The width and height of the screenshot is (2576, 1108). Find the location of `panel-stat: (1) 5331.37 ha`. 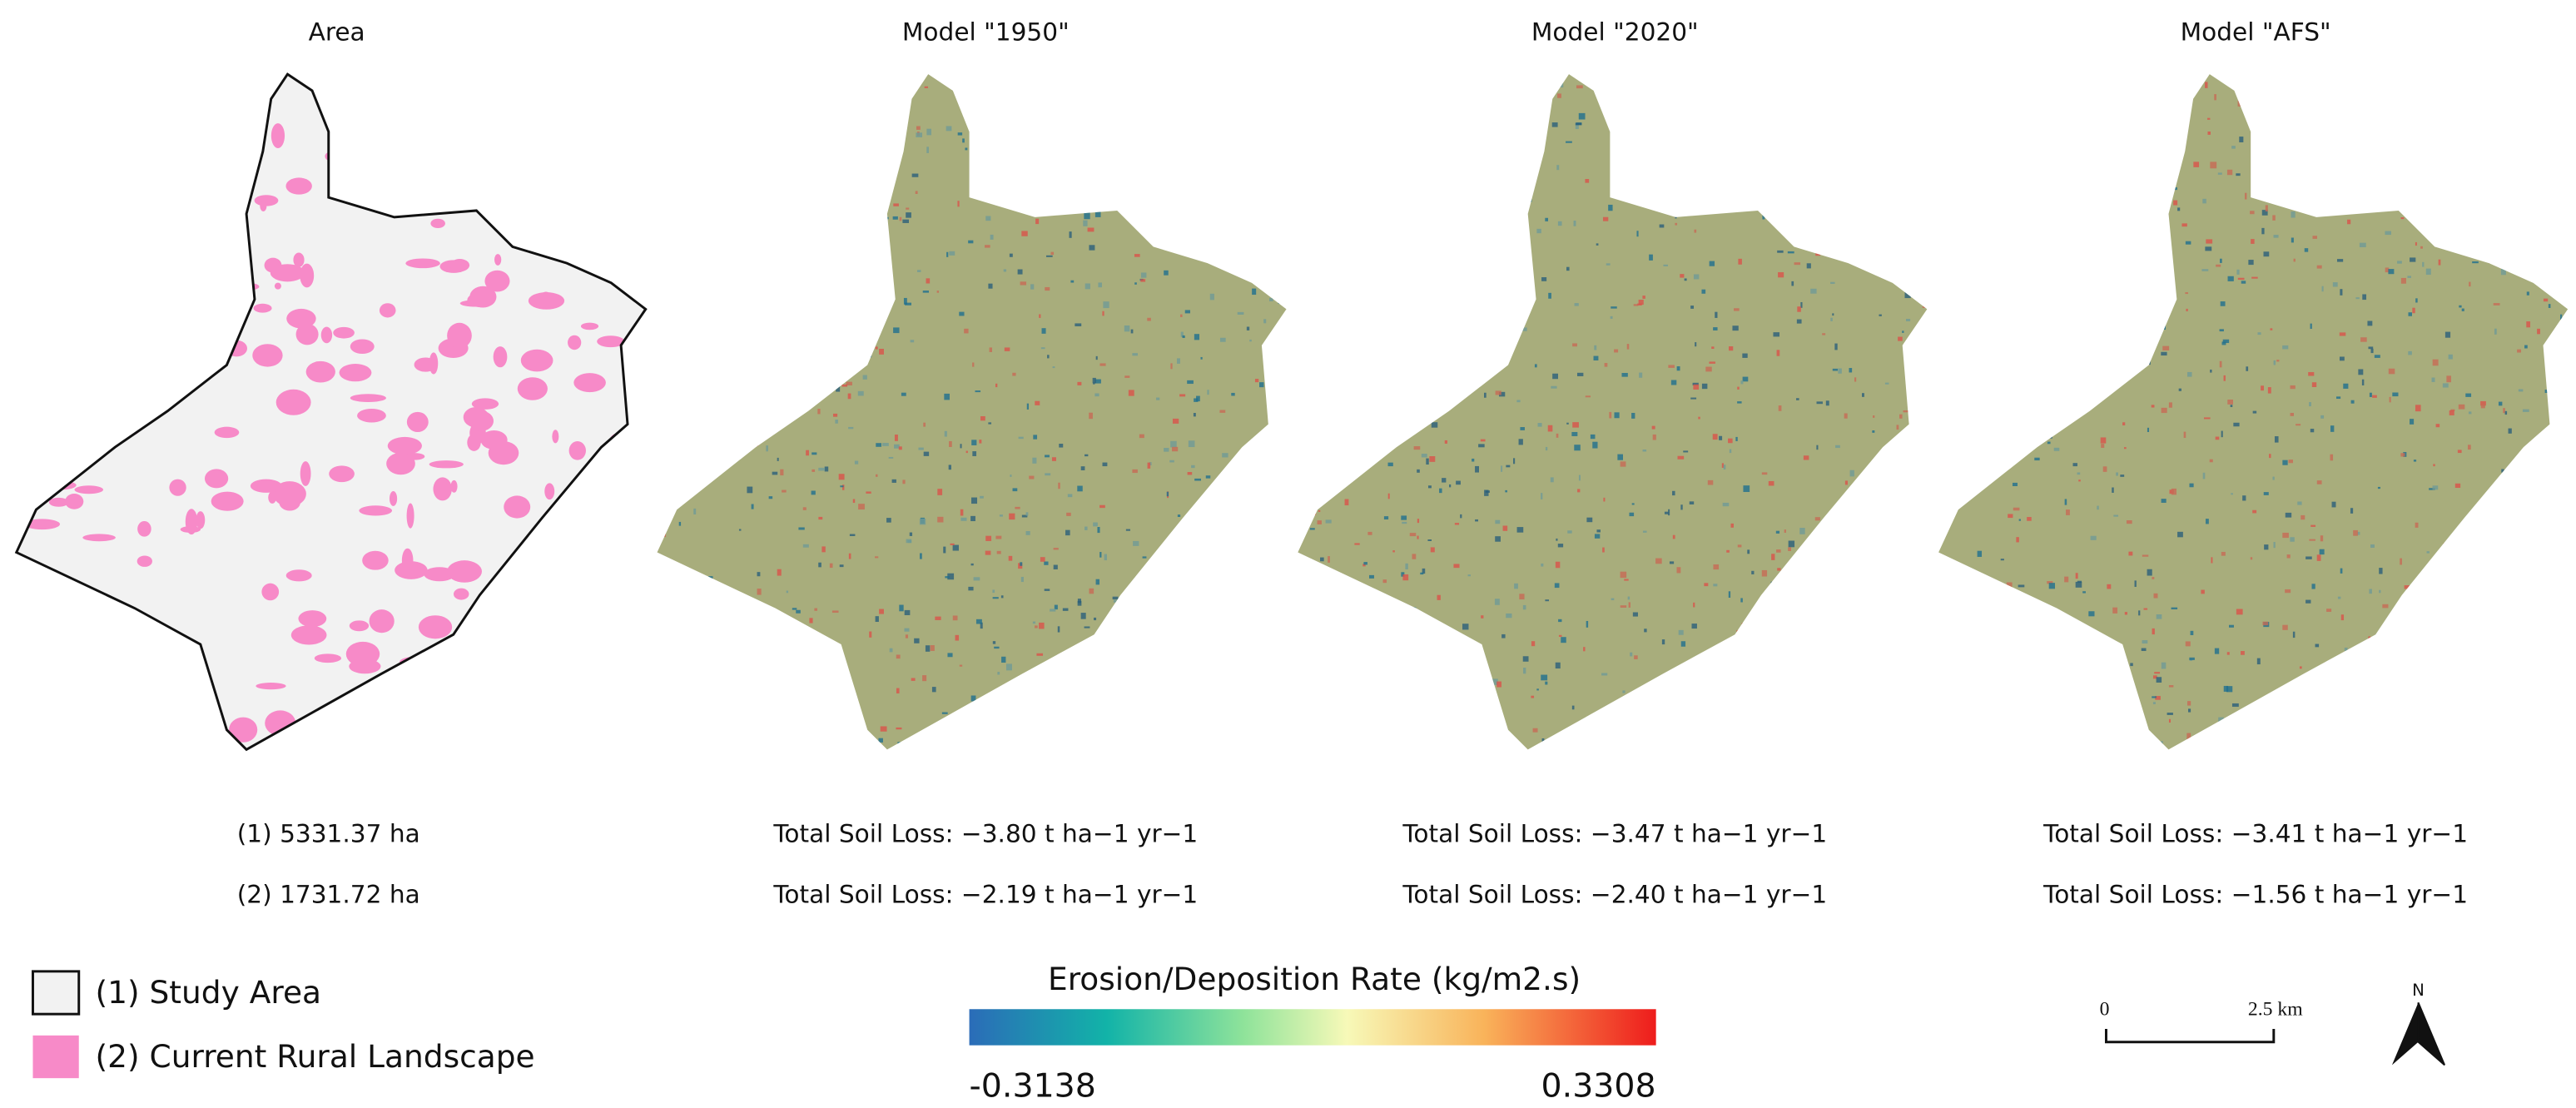

panel-stat: (1) 5331.37 ha is located at coordinates (328, 834).